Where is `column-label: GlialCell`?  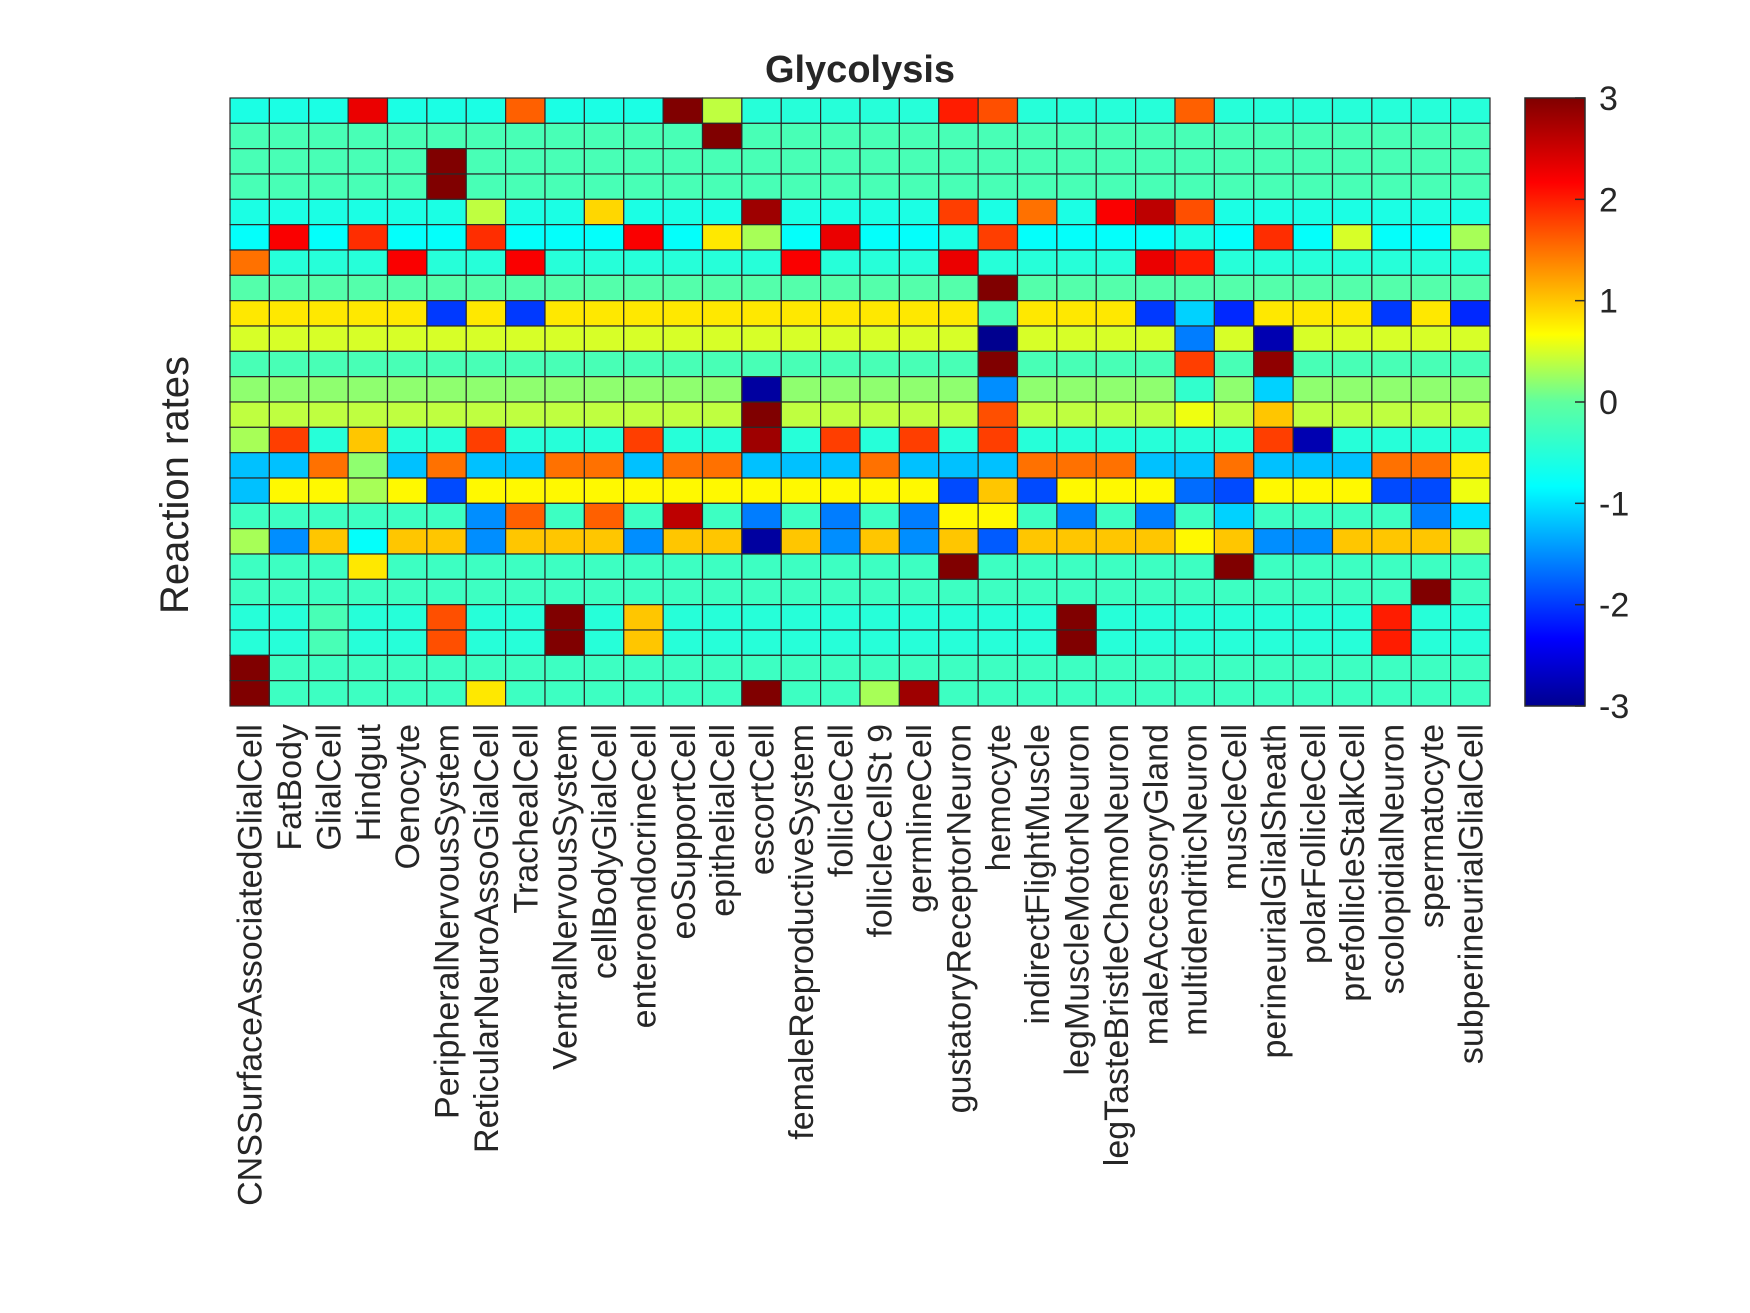 column-label: GlialCell is located at coordinates (329, 787).